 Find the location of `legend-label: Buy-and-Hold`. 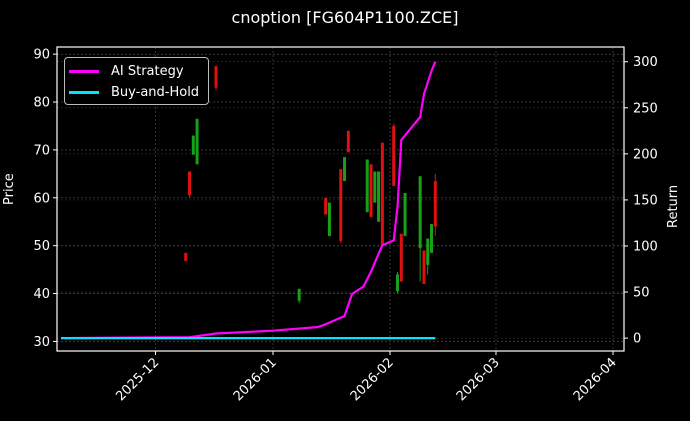

legend-label: Buy-and-Hold is located at coordinates (155, 92).